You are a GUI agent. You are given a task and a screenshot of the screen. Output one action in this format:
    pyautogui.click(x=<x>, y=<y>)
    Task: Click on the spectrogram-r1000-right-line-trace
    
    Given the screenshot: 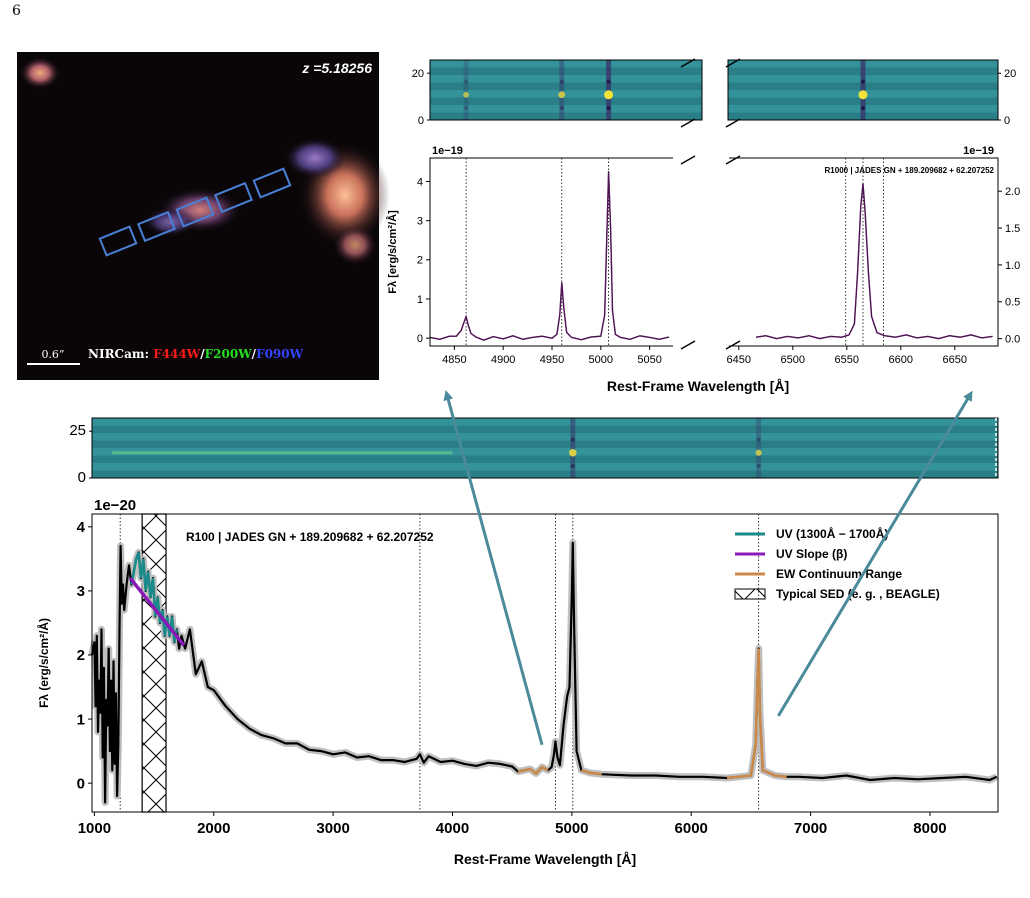 What is the action you would take?
    pyautogui.click(x=863, y=90)
    